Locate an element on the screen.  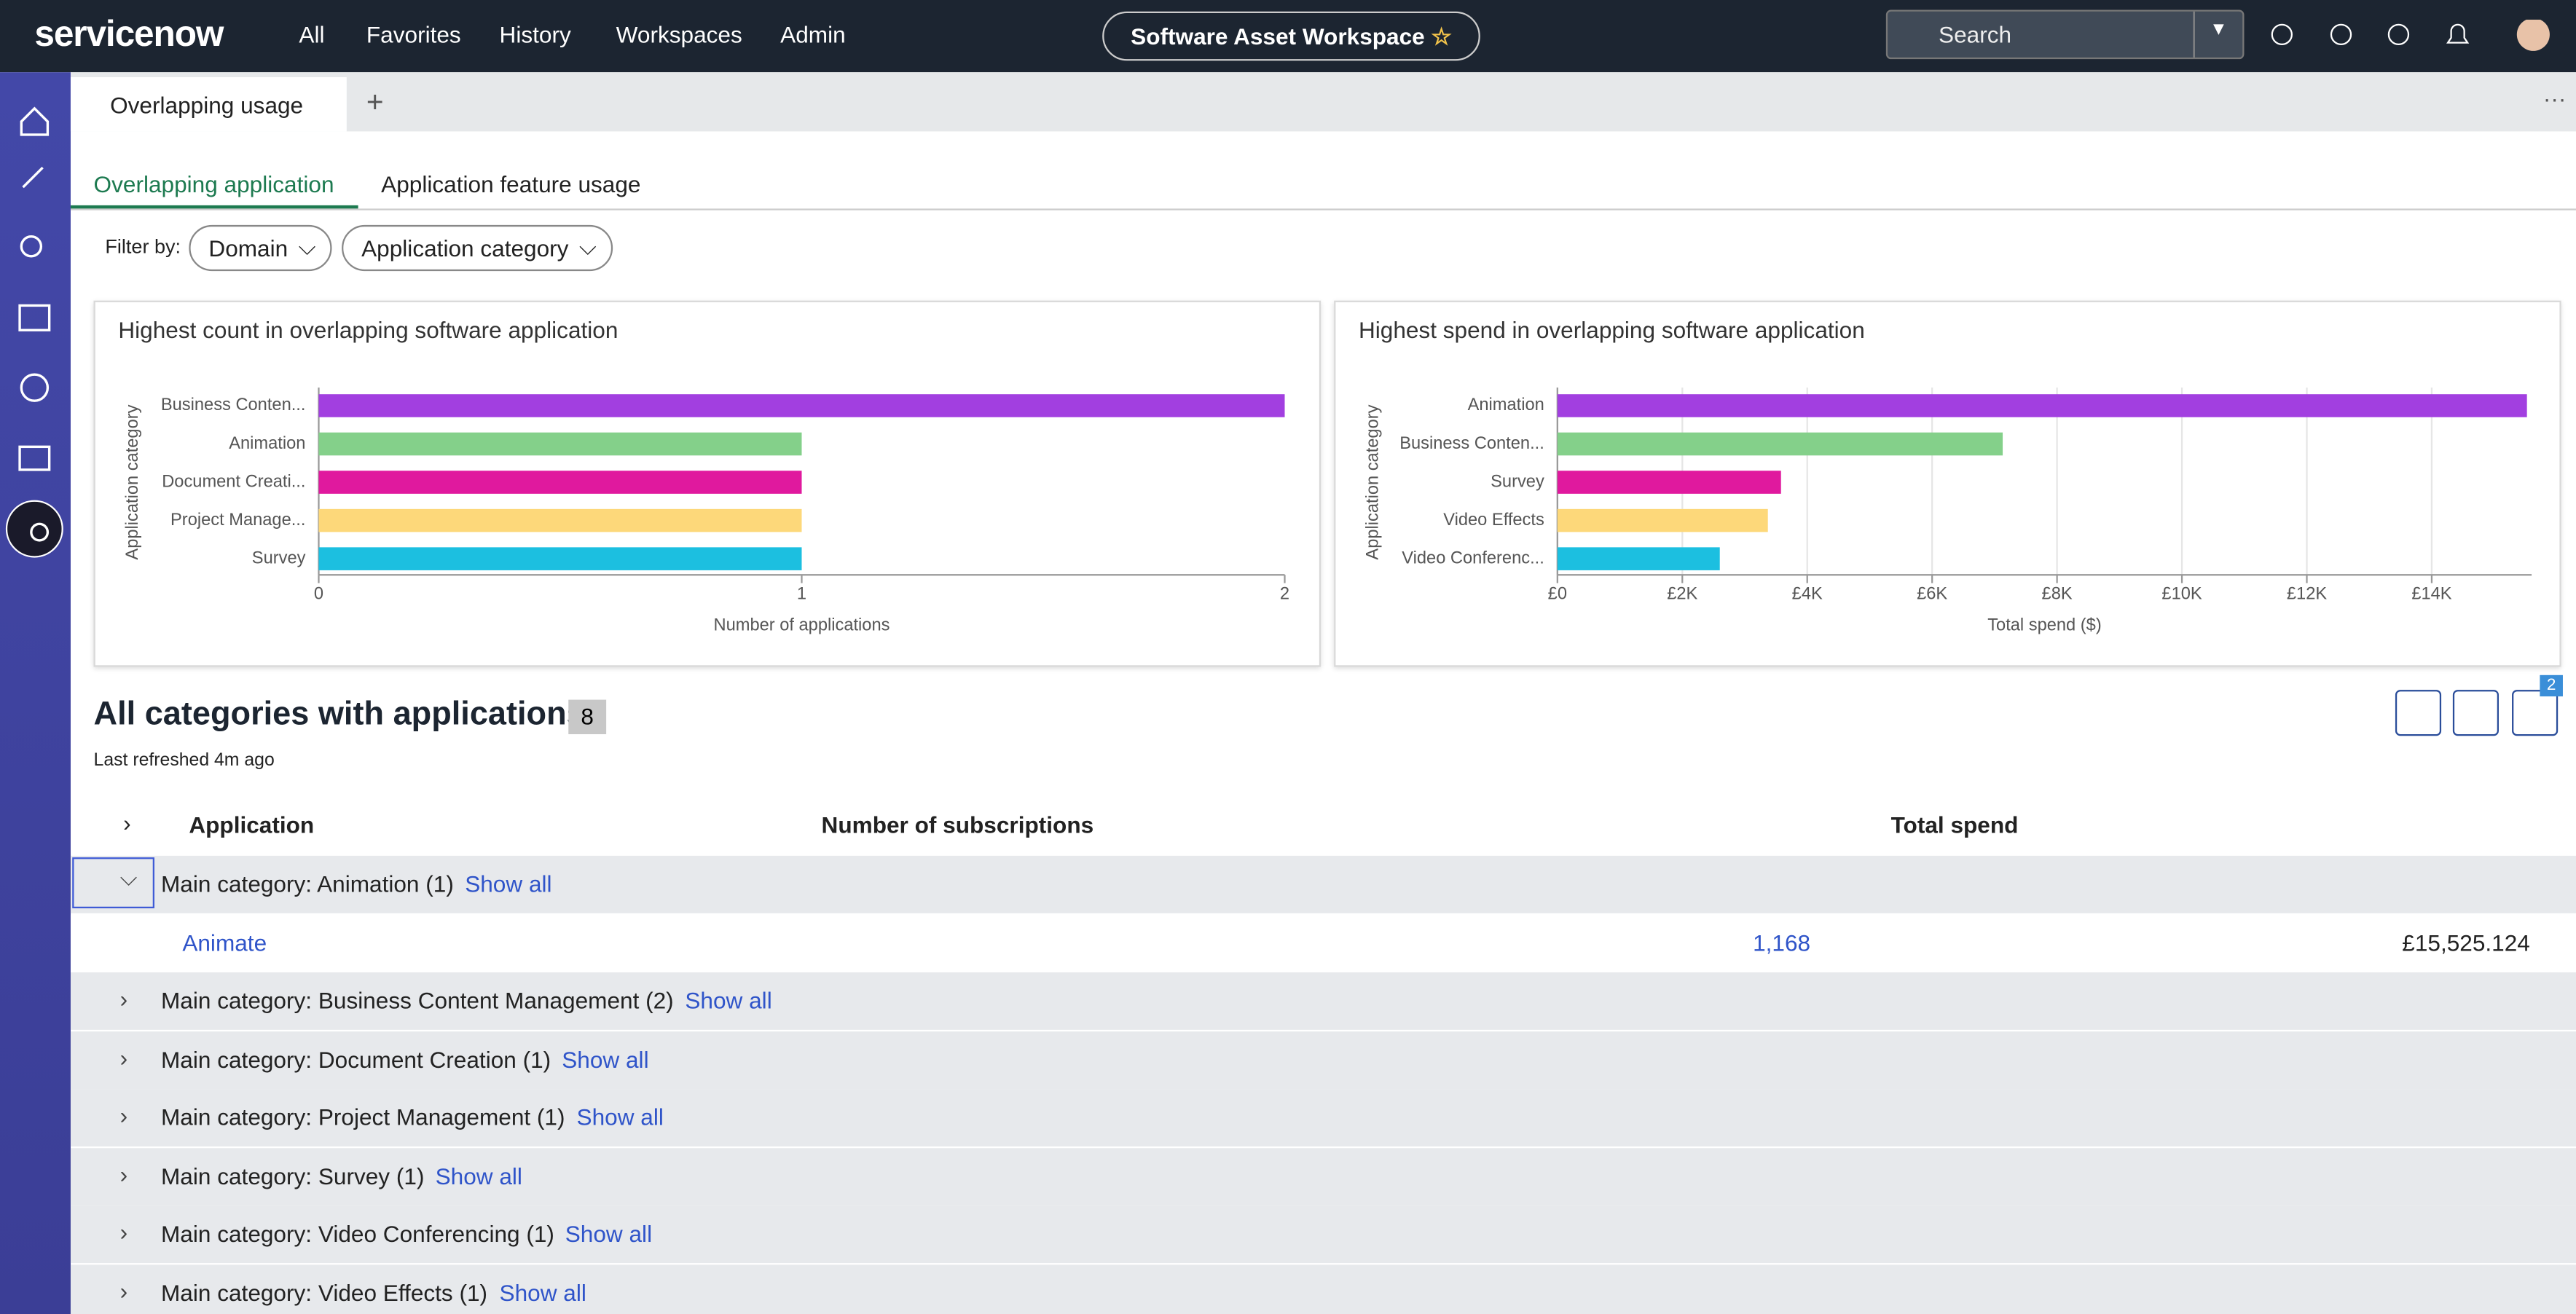
x-tick-label: £2K is located at coordinates (1682, 594).